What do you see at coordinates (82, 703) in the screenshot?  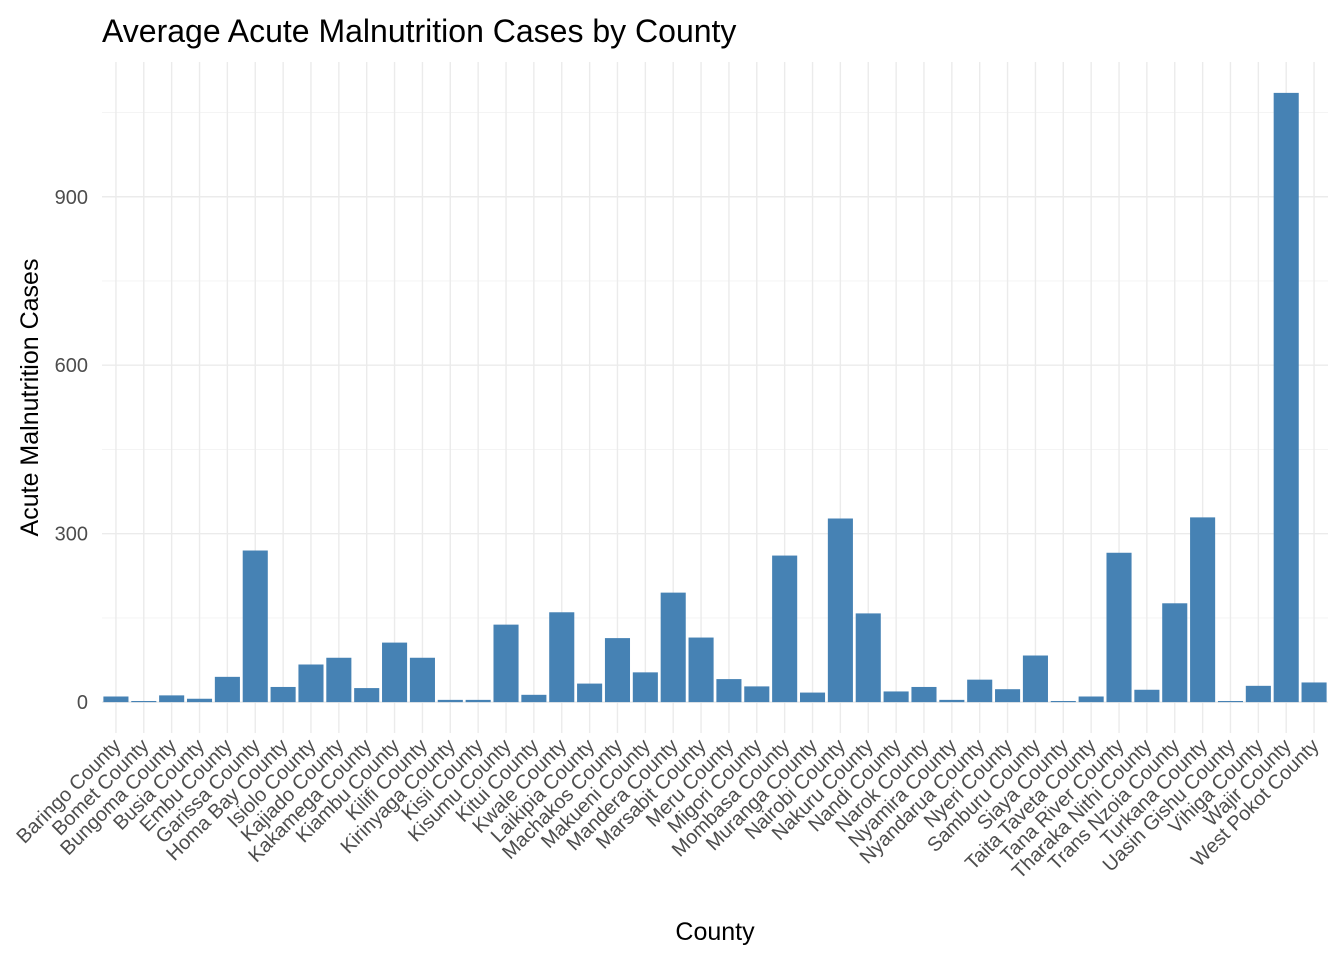 I see `y-tick-label: 0` at bounding box center [82, 703].